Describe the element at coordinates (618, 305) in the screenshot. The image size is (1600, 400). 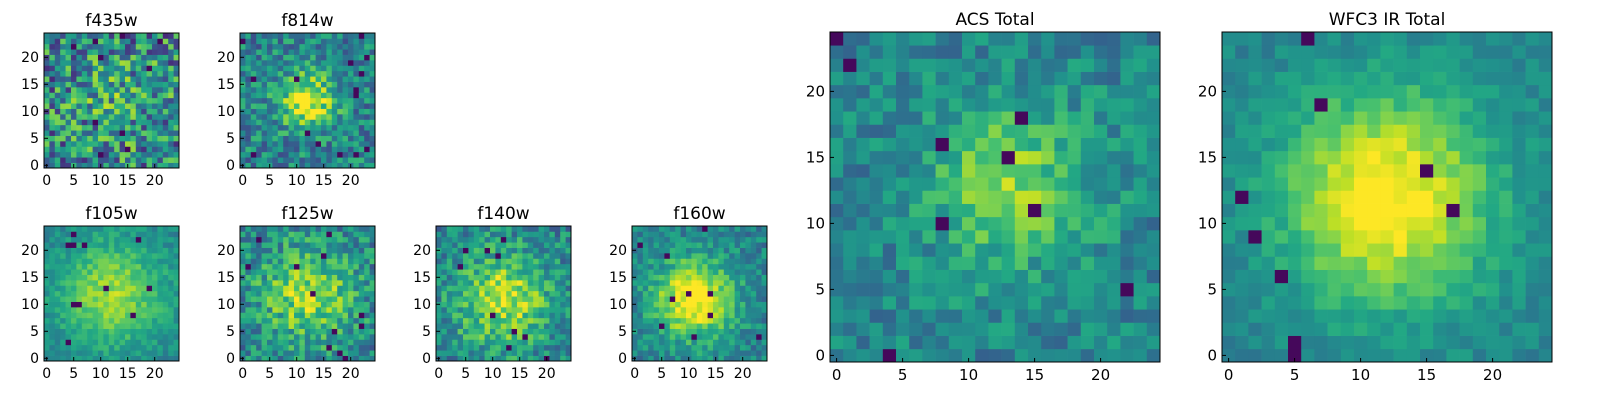
I see `y-tick-label: 10` at that location.